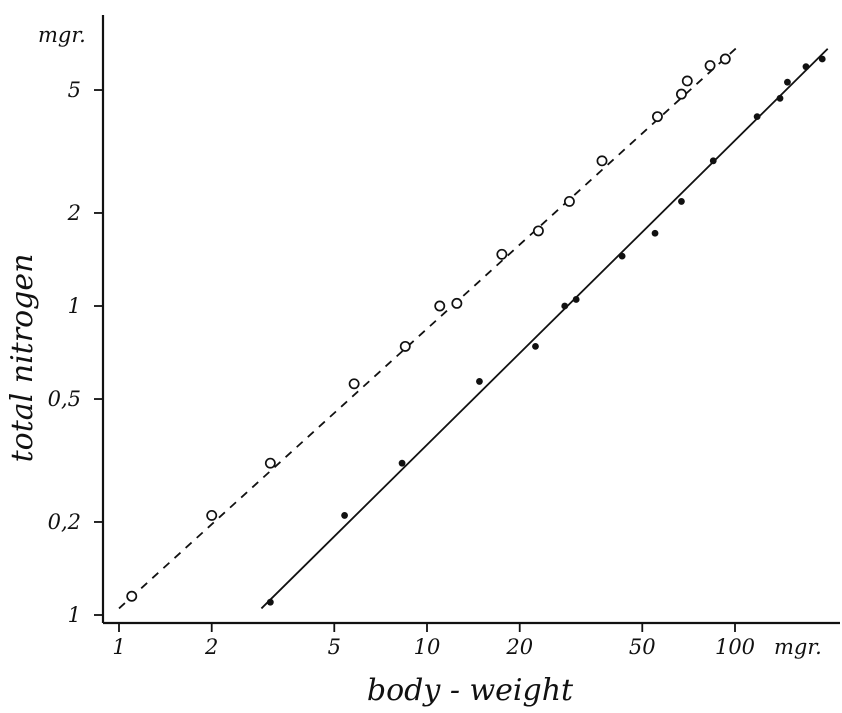  What do you see at coordinates (64, 522) in the screenshot?
I see `y-tick-label: 0,2` at bounding box center [64, 522].